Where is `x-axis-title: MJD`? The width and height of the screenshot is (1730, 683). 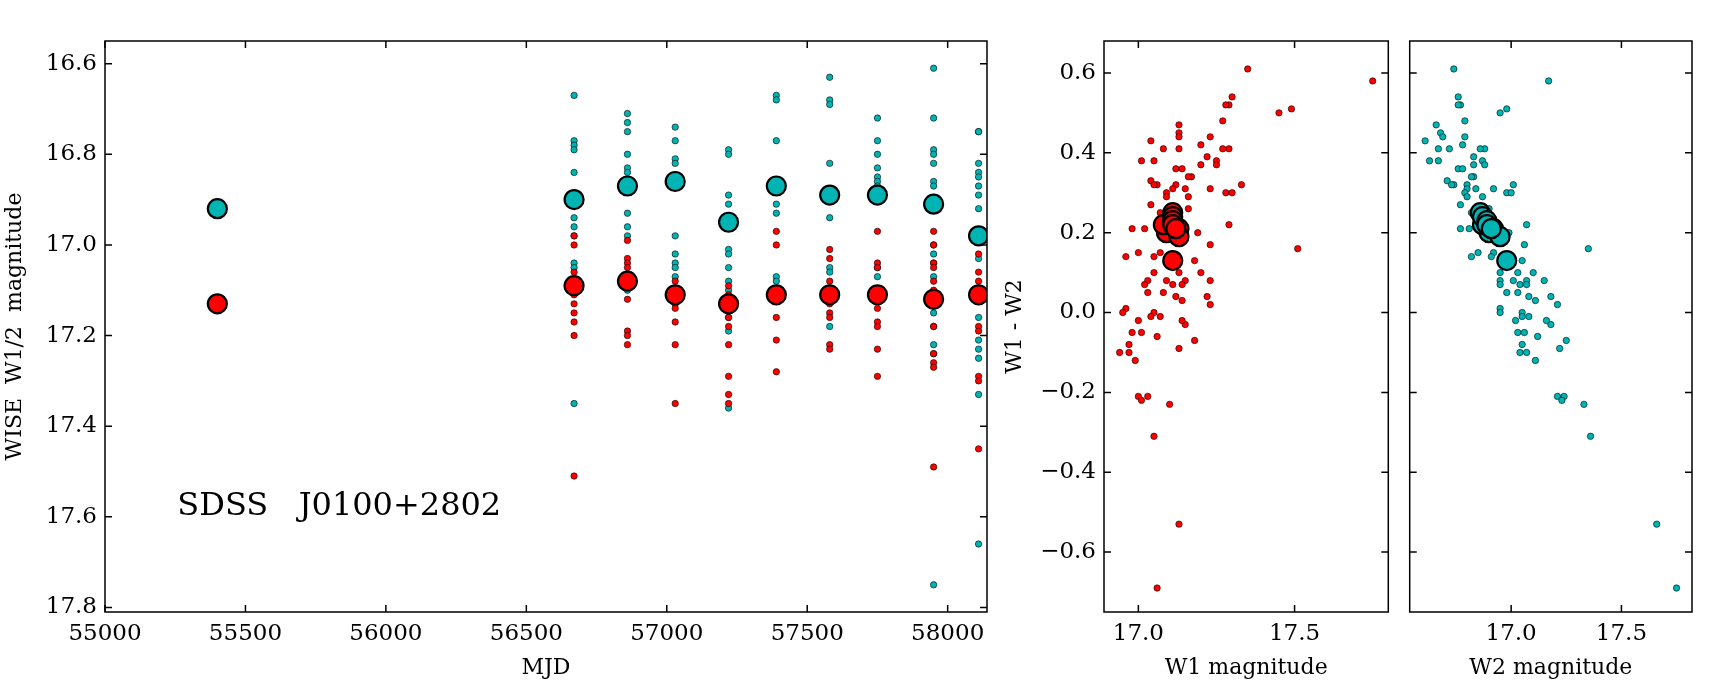 x-axis-title: MJD is located at coordinates (546, 666).